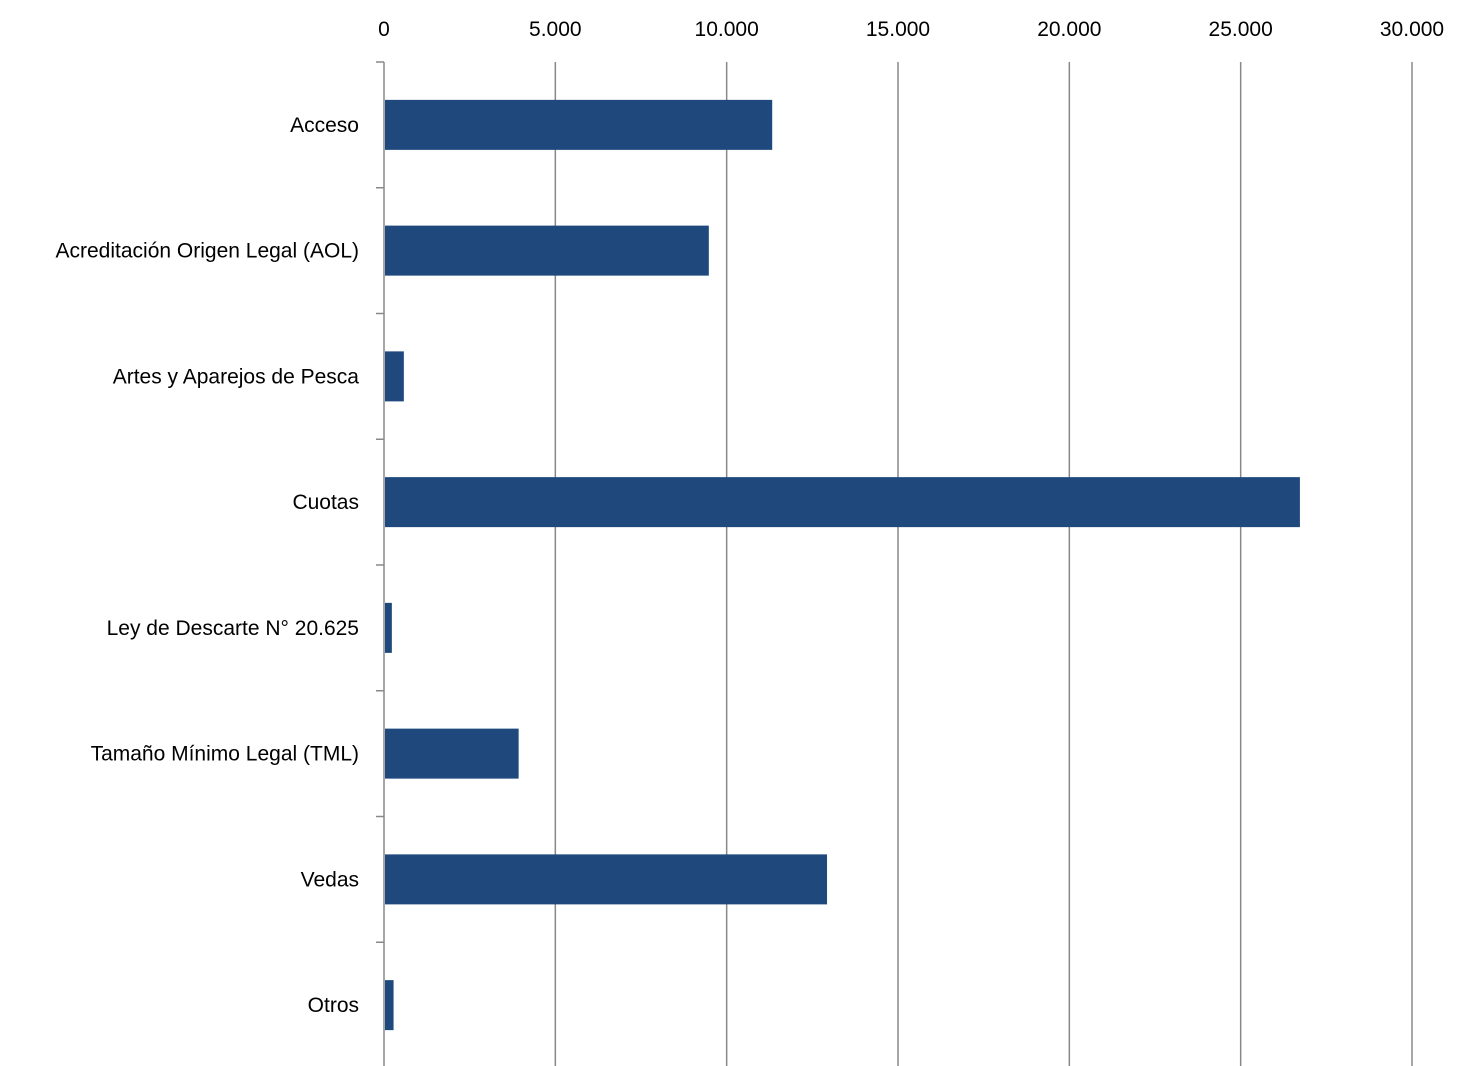 The height and width of the screenshot is (1066, 1464). Describe the element at coordinates (324, 125) in the screenshot. I see `category-label: Acceso` at that location.